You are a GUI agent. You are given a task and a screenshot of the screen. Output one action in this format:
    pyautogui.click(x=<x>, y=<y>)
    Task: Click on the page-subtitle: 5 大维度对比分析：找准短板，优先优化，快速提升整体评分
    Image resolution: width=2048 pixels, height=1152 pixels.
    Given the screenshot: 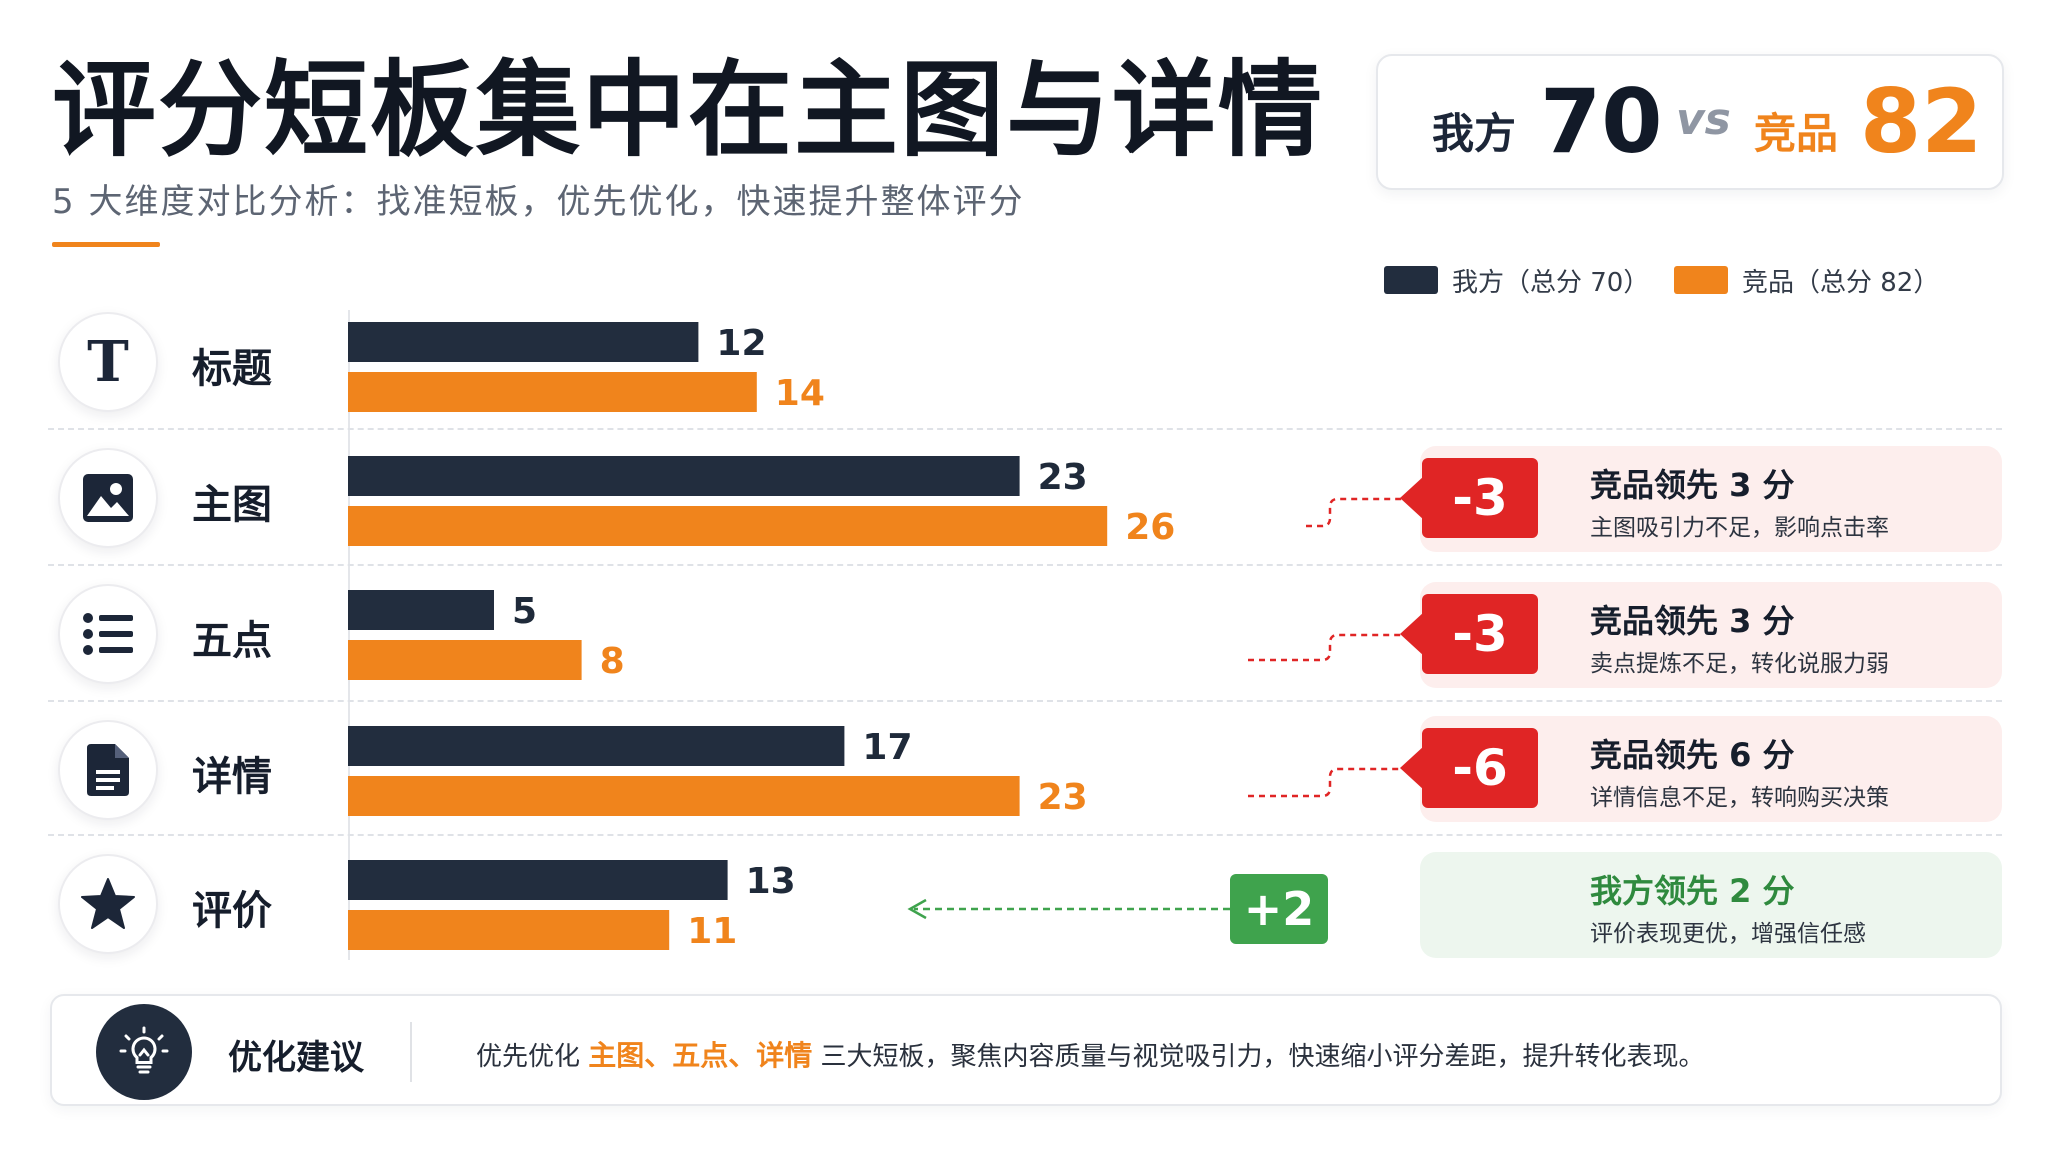 What is the action you would take?
    pyautogui.click(x=538, y=202)
    